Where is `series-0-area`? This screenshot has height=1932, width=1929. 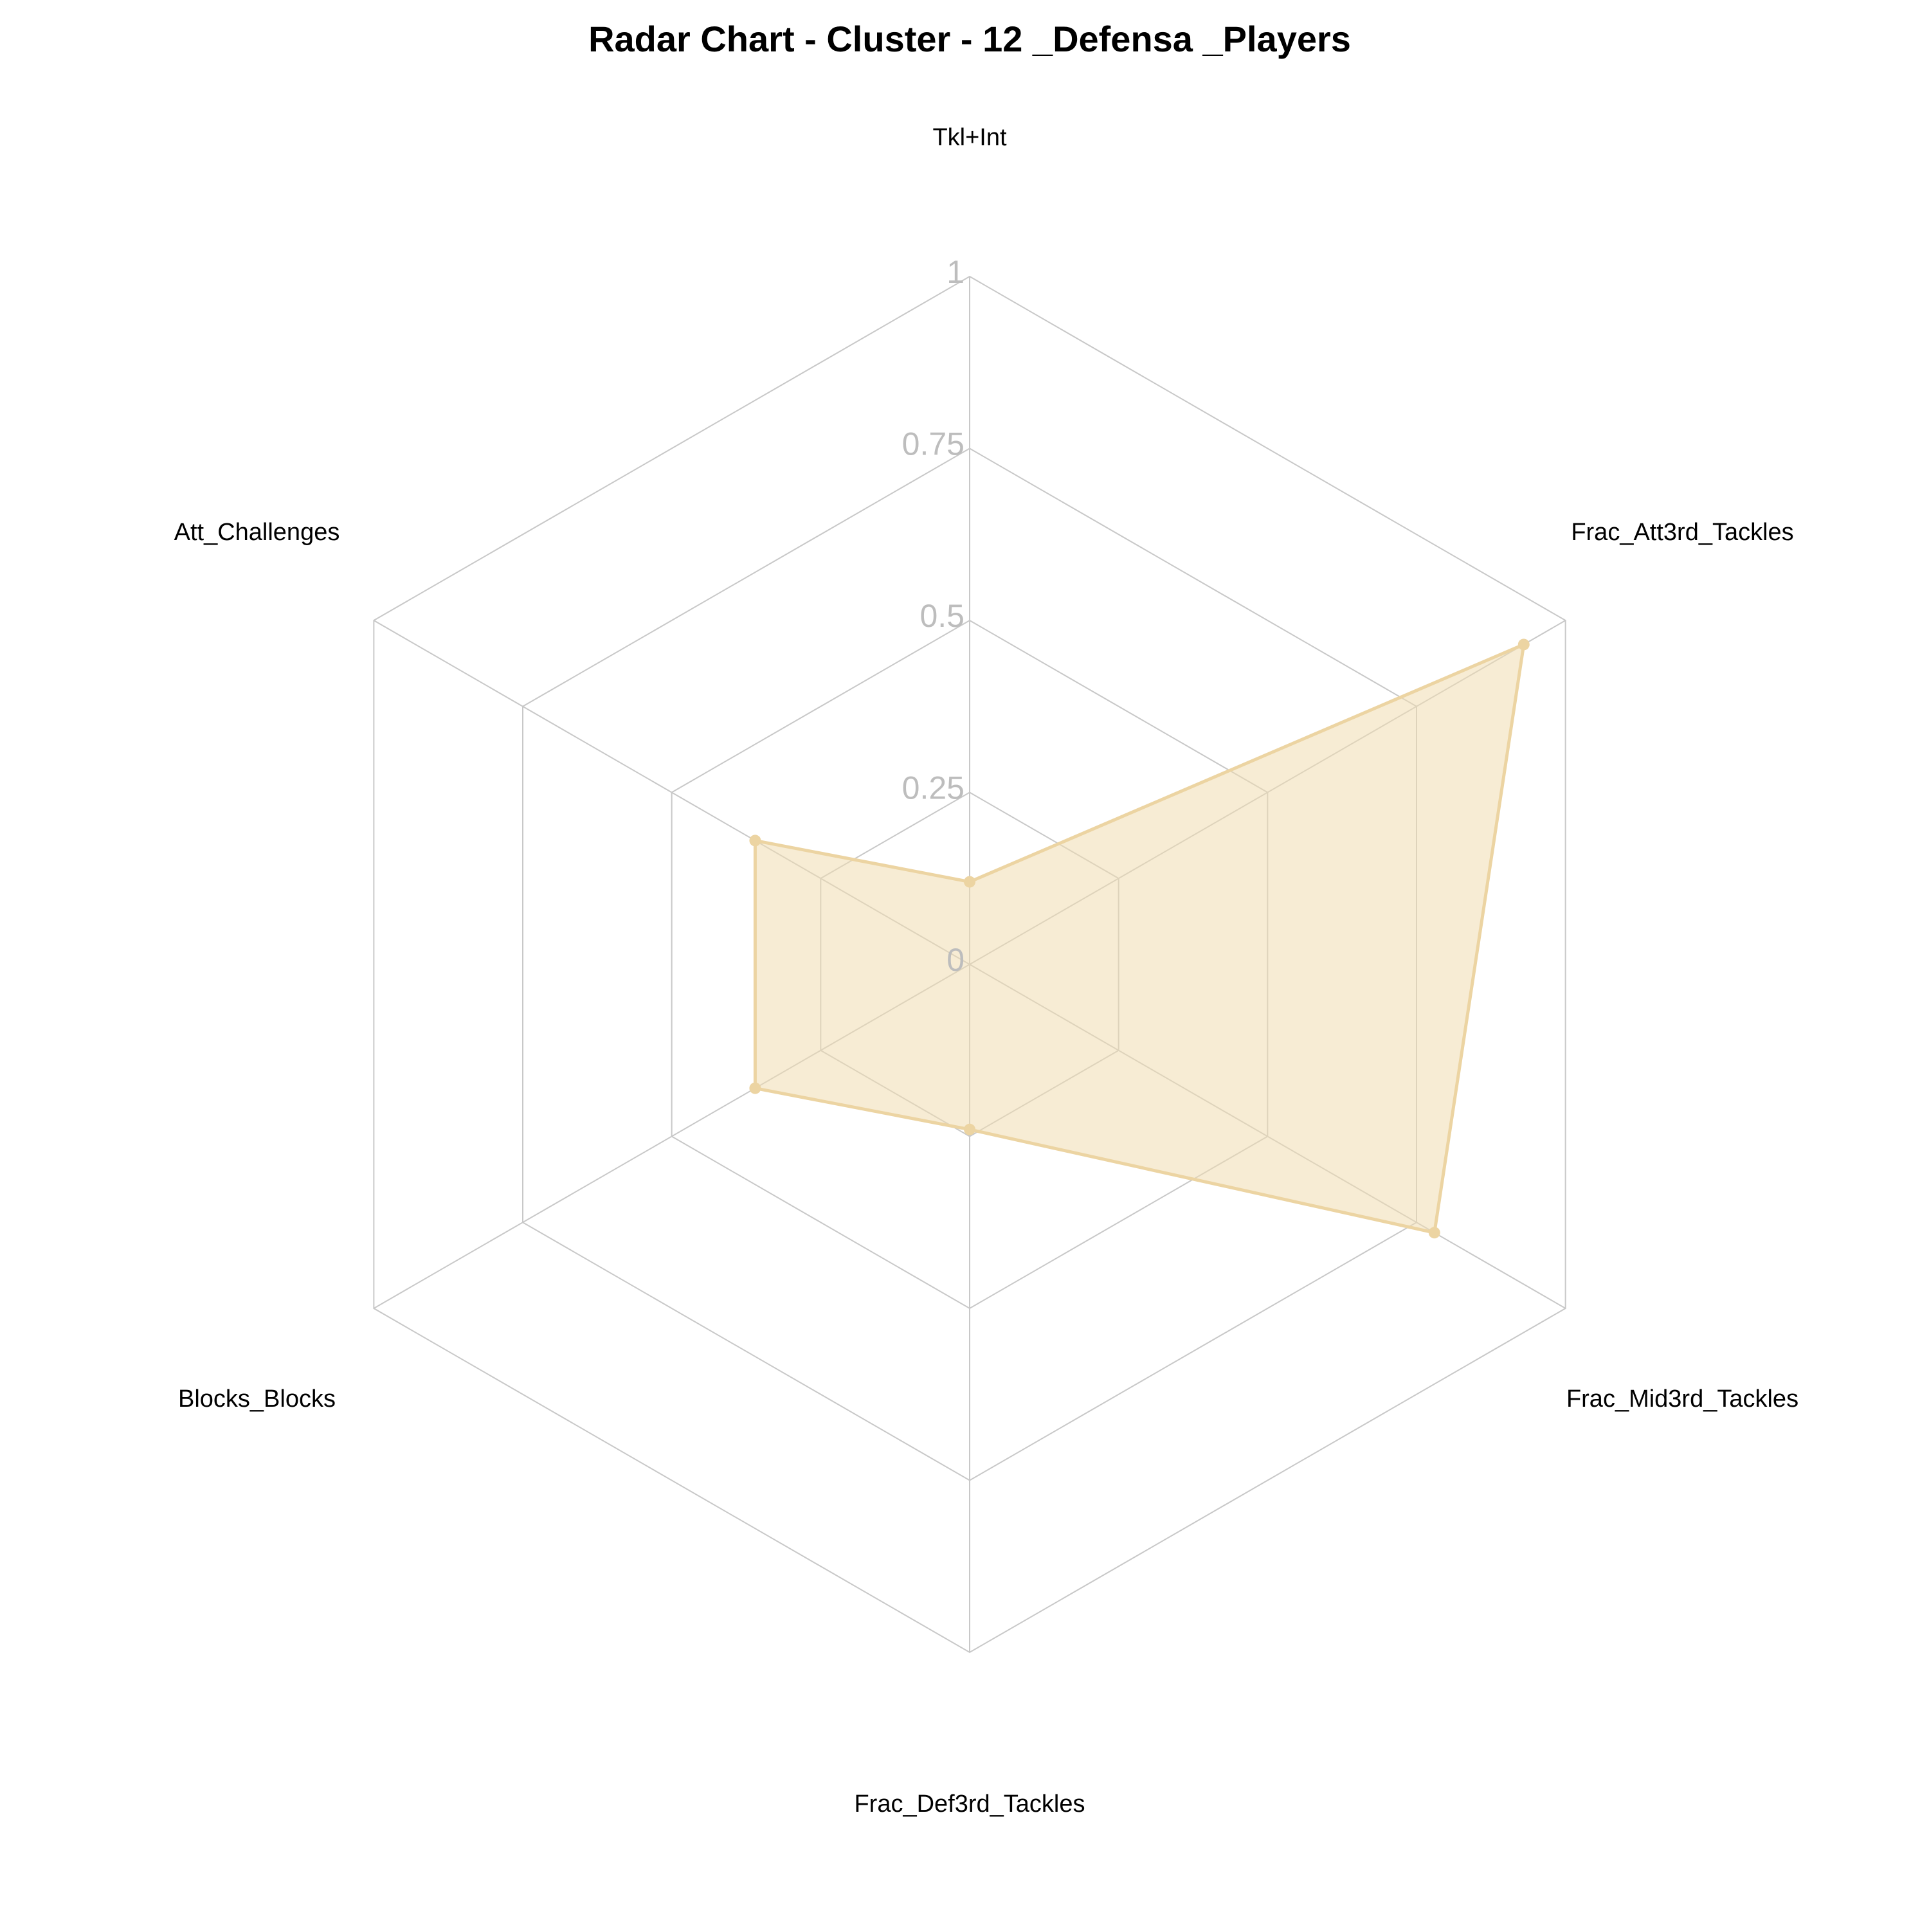 series-0-area is located at coordinates (1139, 938).